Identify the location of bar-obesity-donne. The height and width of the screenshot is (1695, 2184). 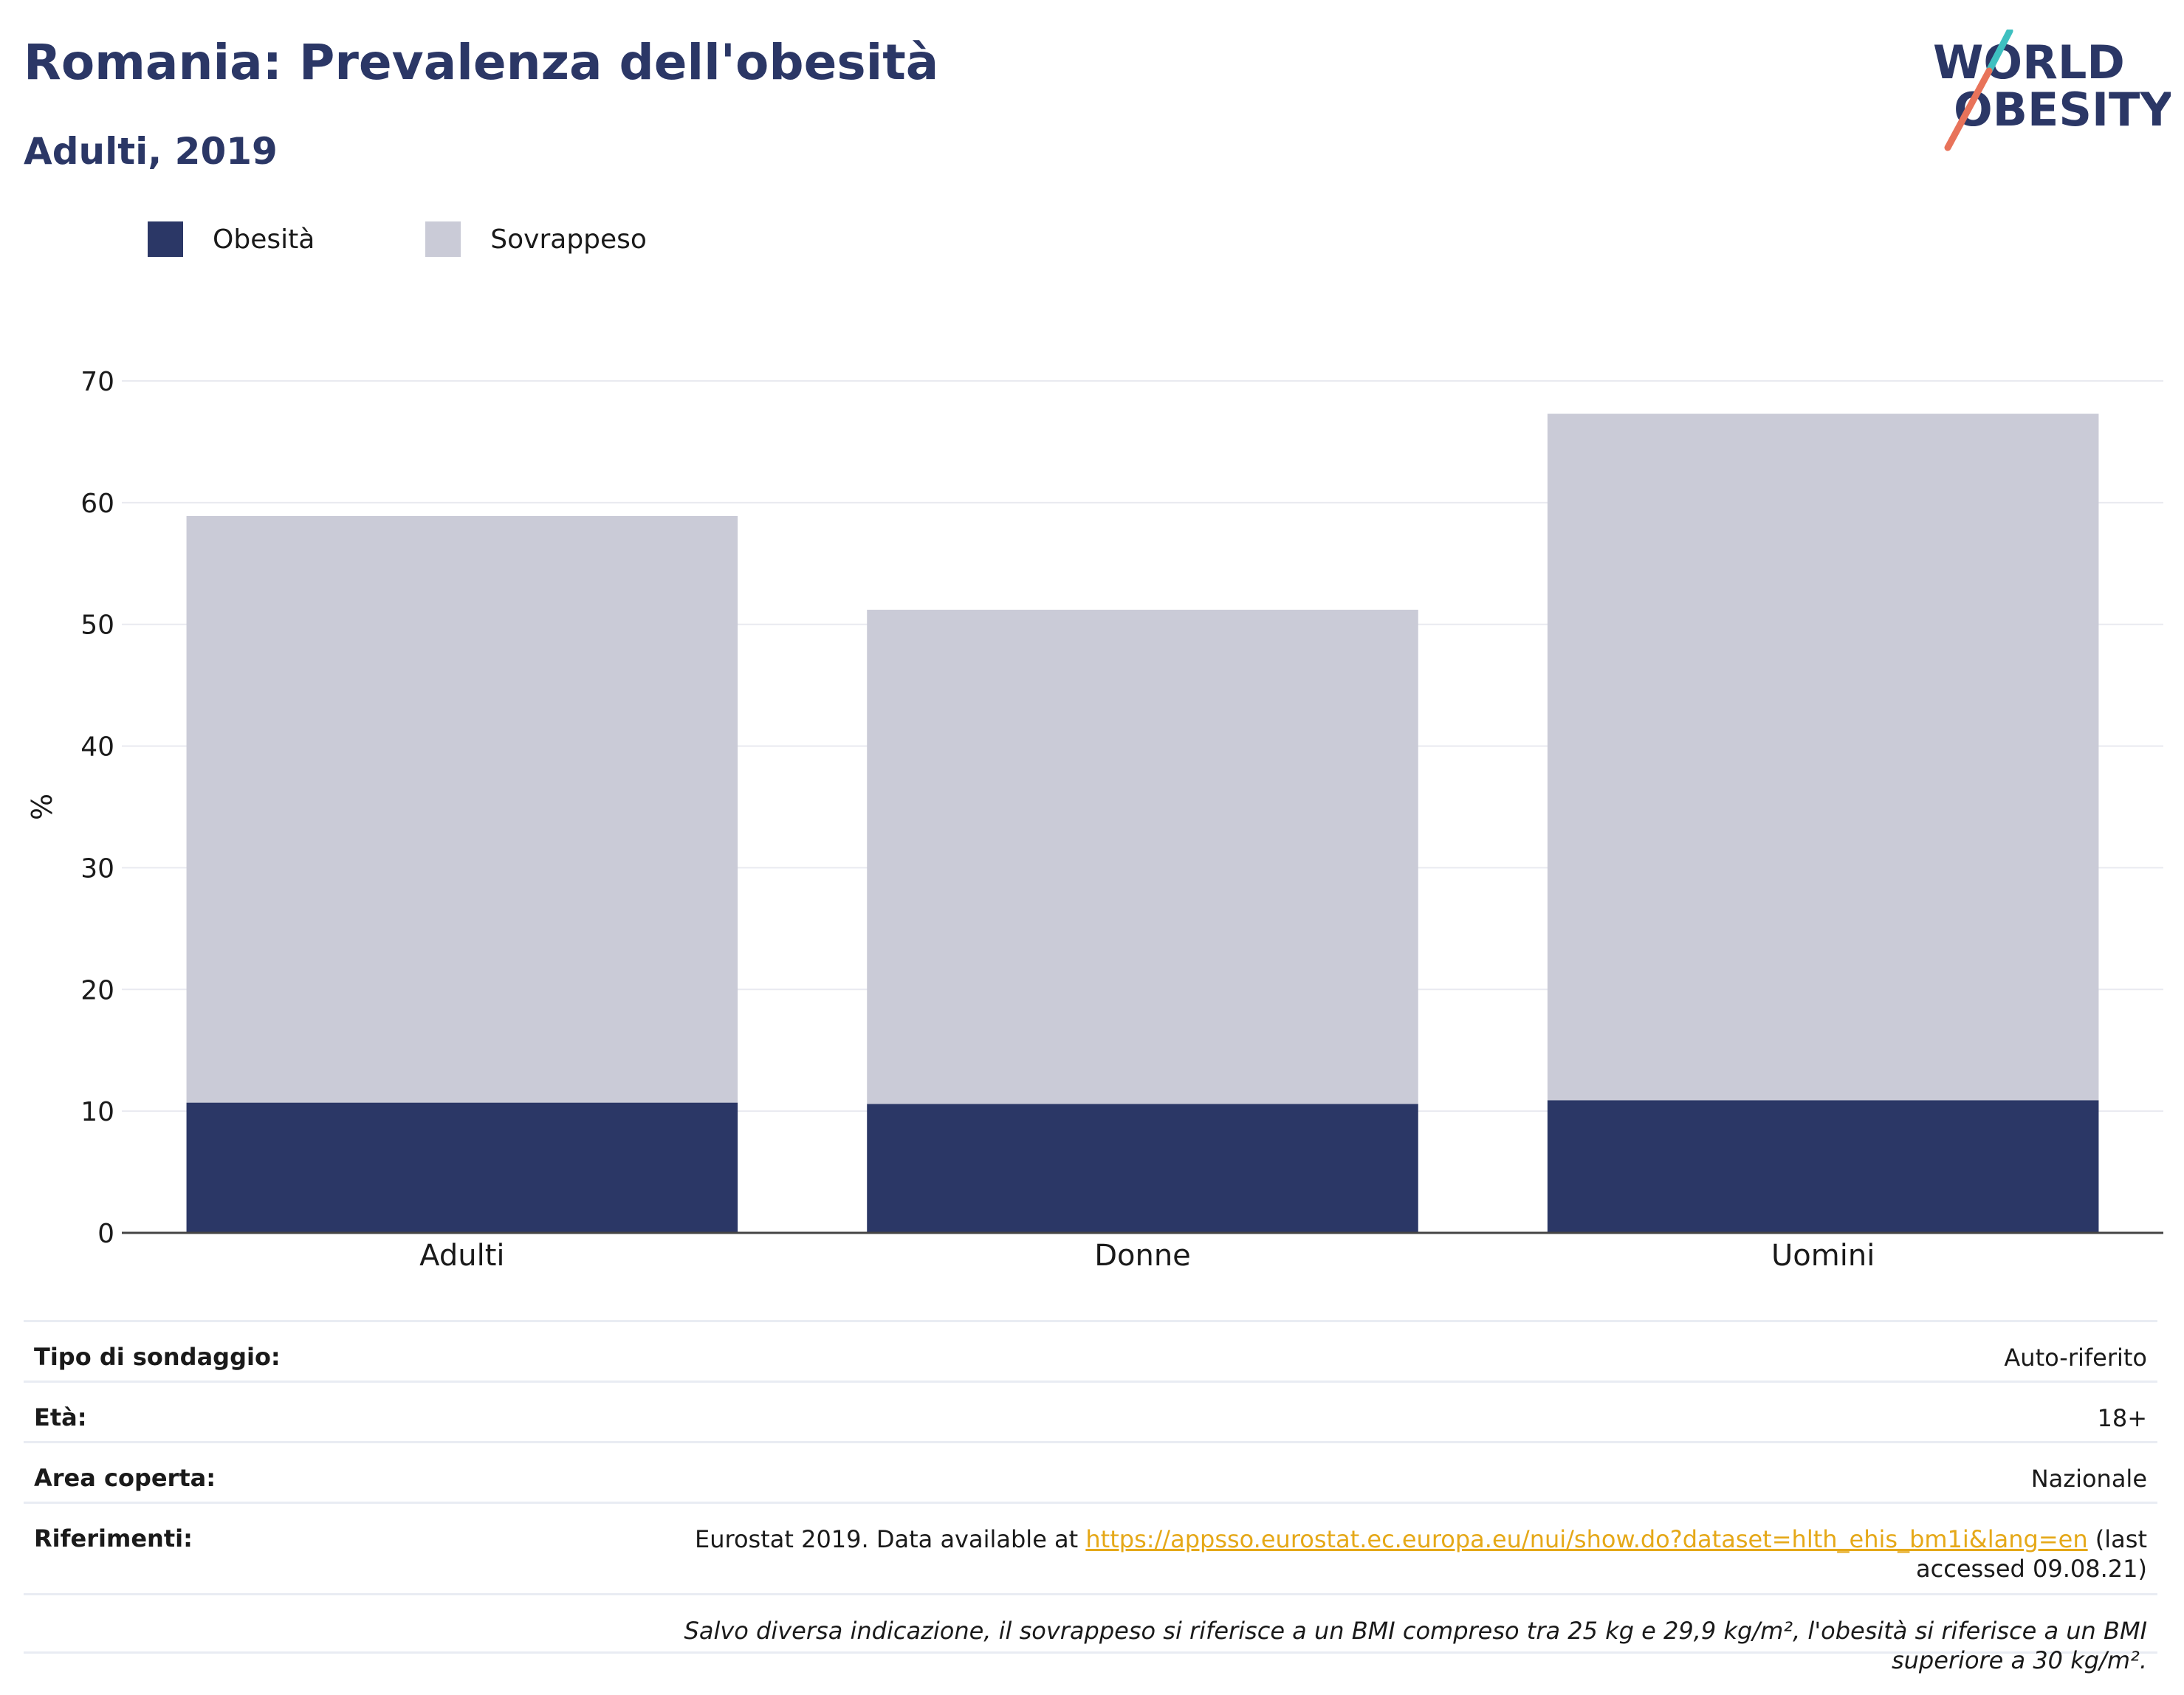
(1143, 1168).